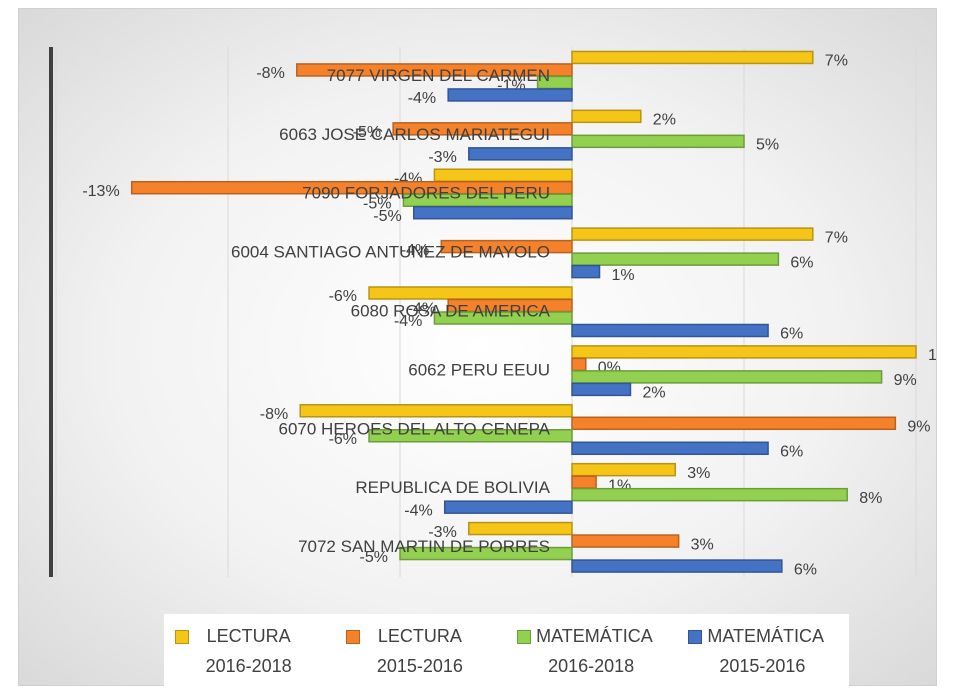  What do you see at coordinates (415, 428) in the screenshot?
I see `category-label: 6070 HEROES DEL ALTO CENEPA` at bounding box center [415, 428].